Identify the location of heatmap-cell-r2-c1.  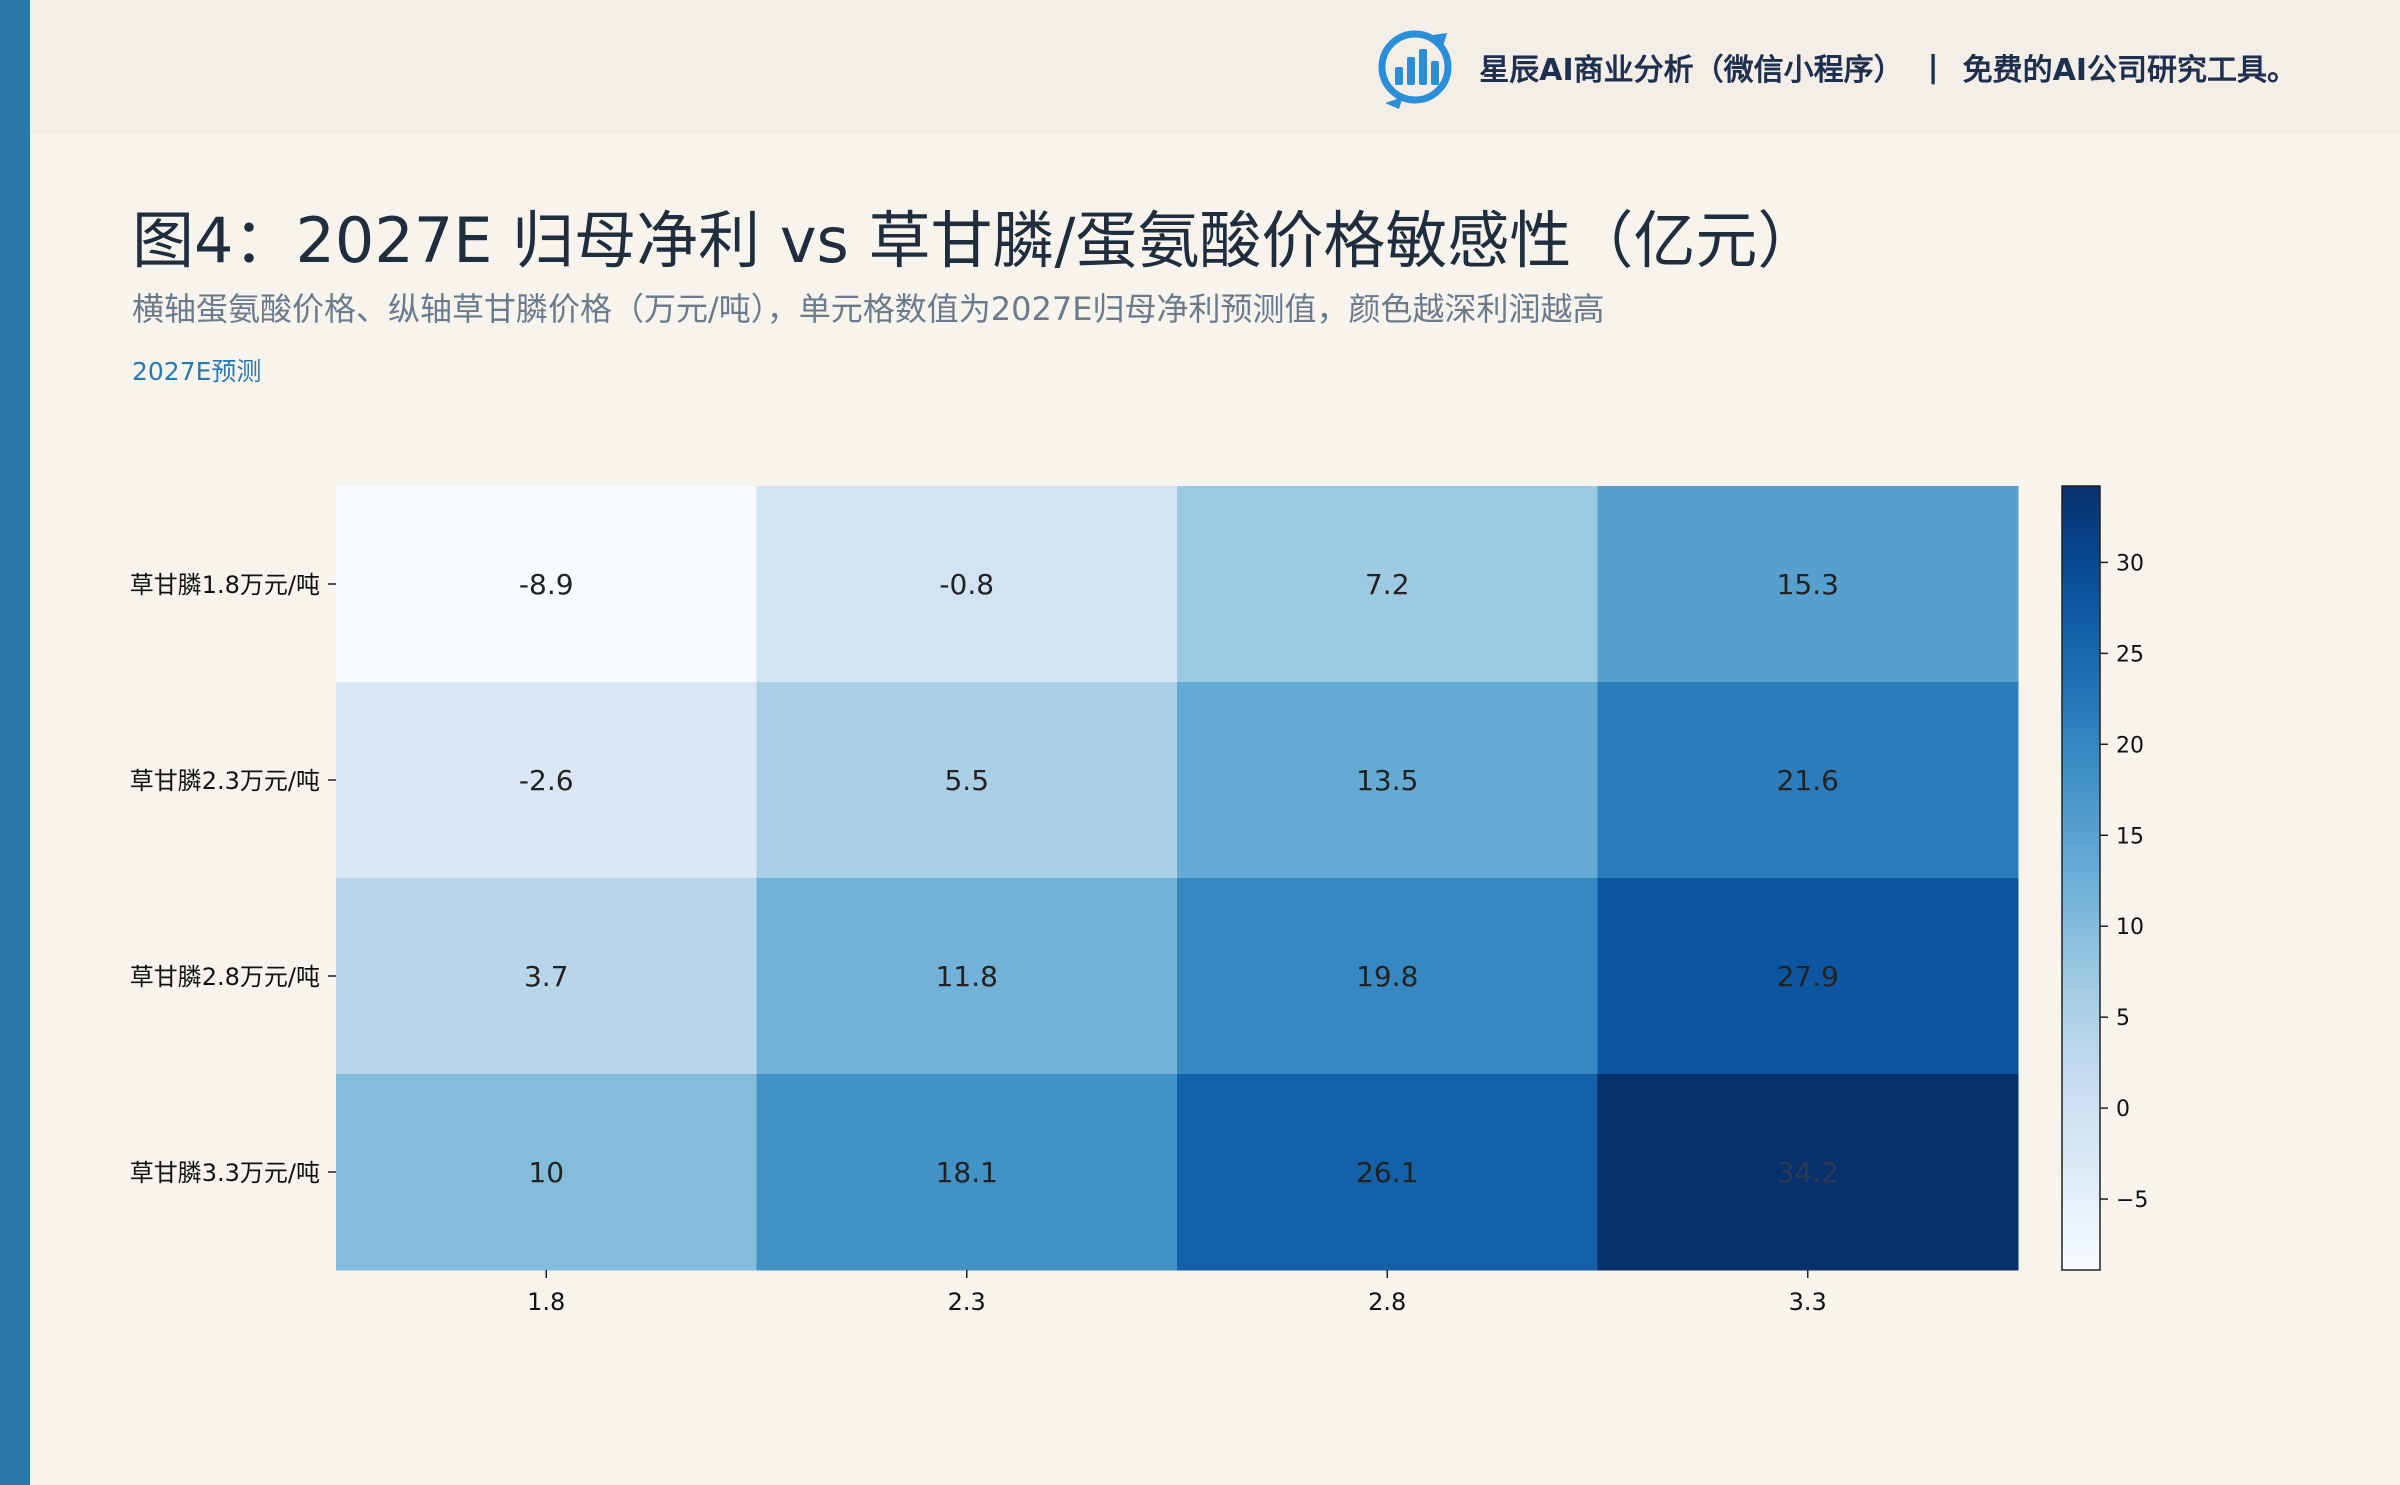
(546, 780).